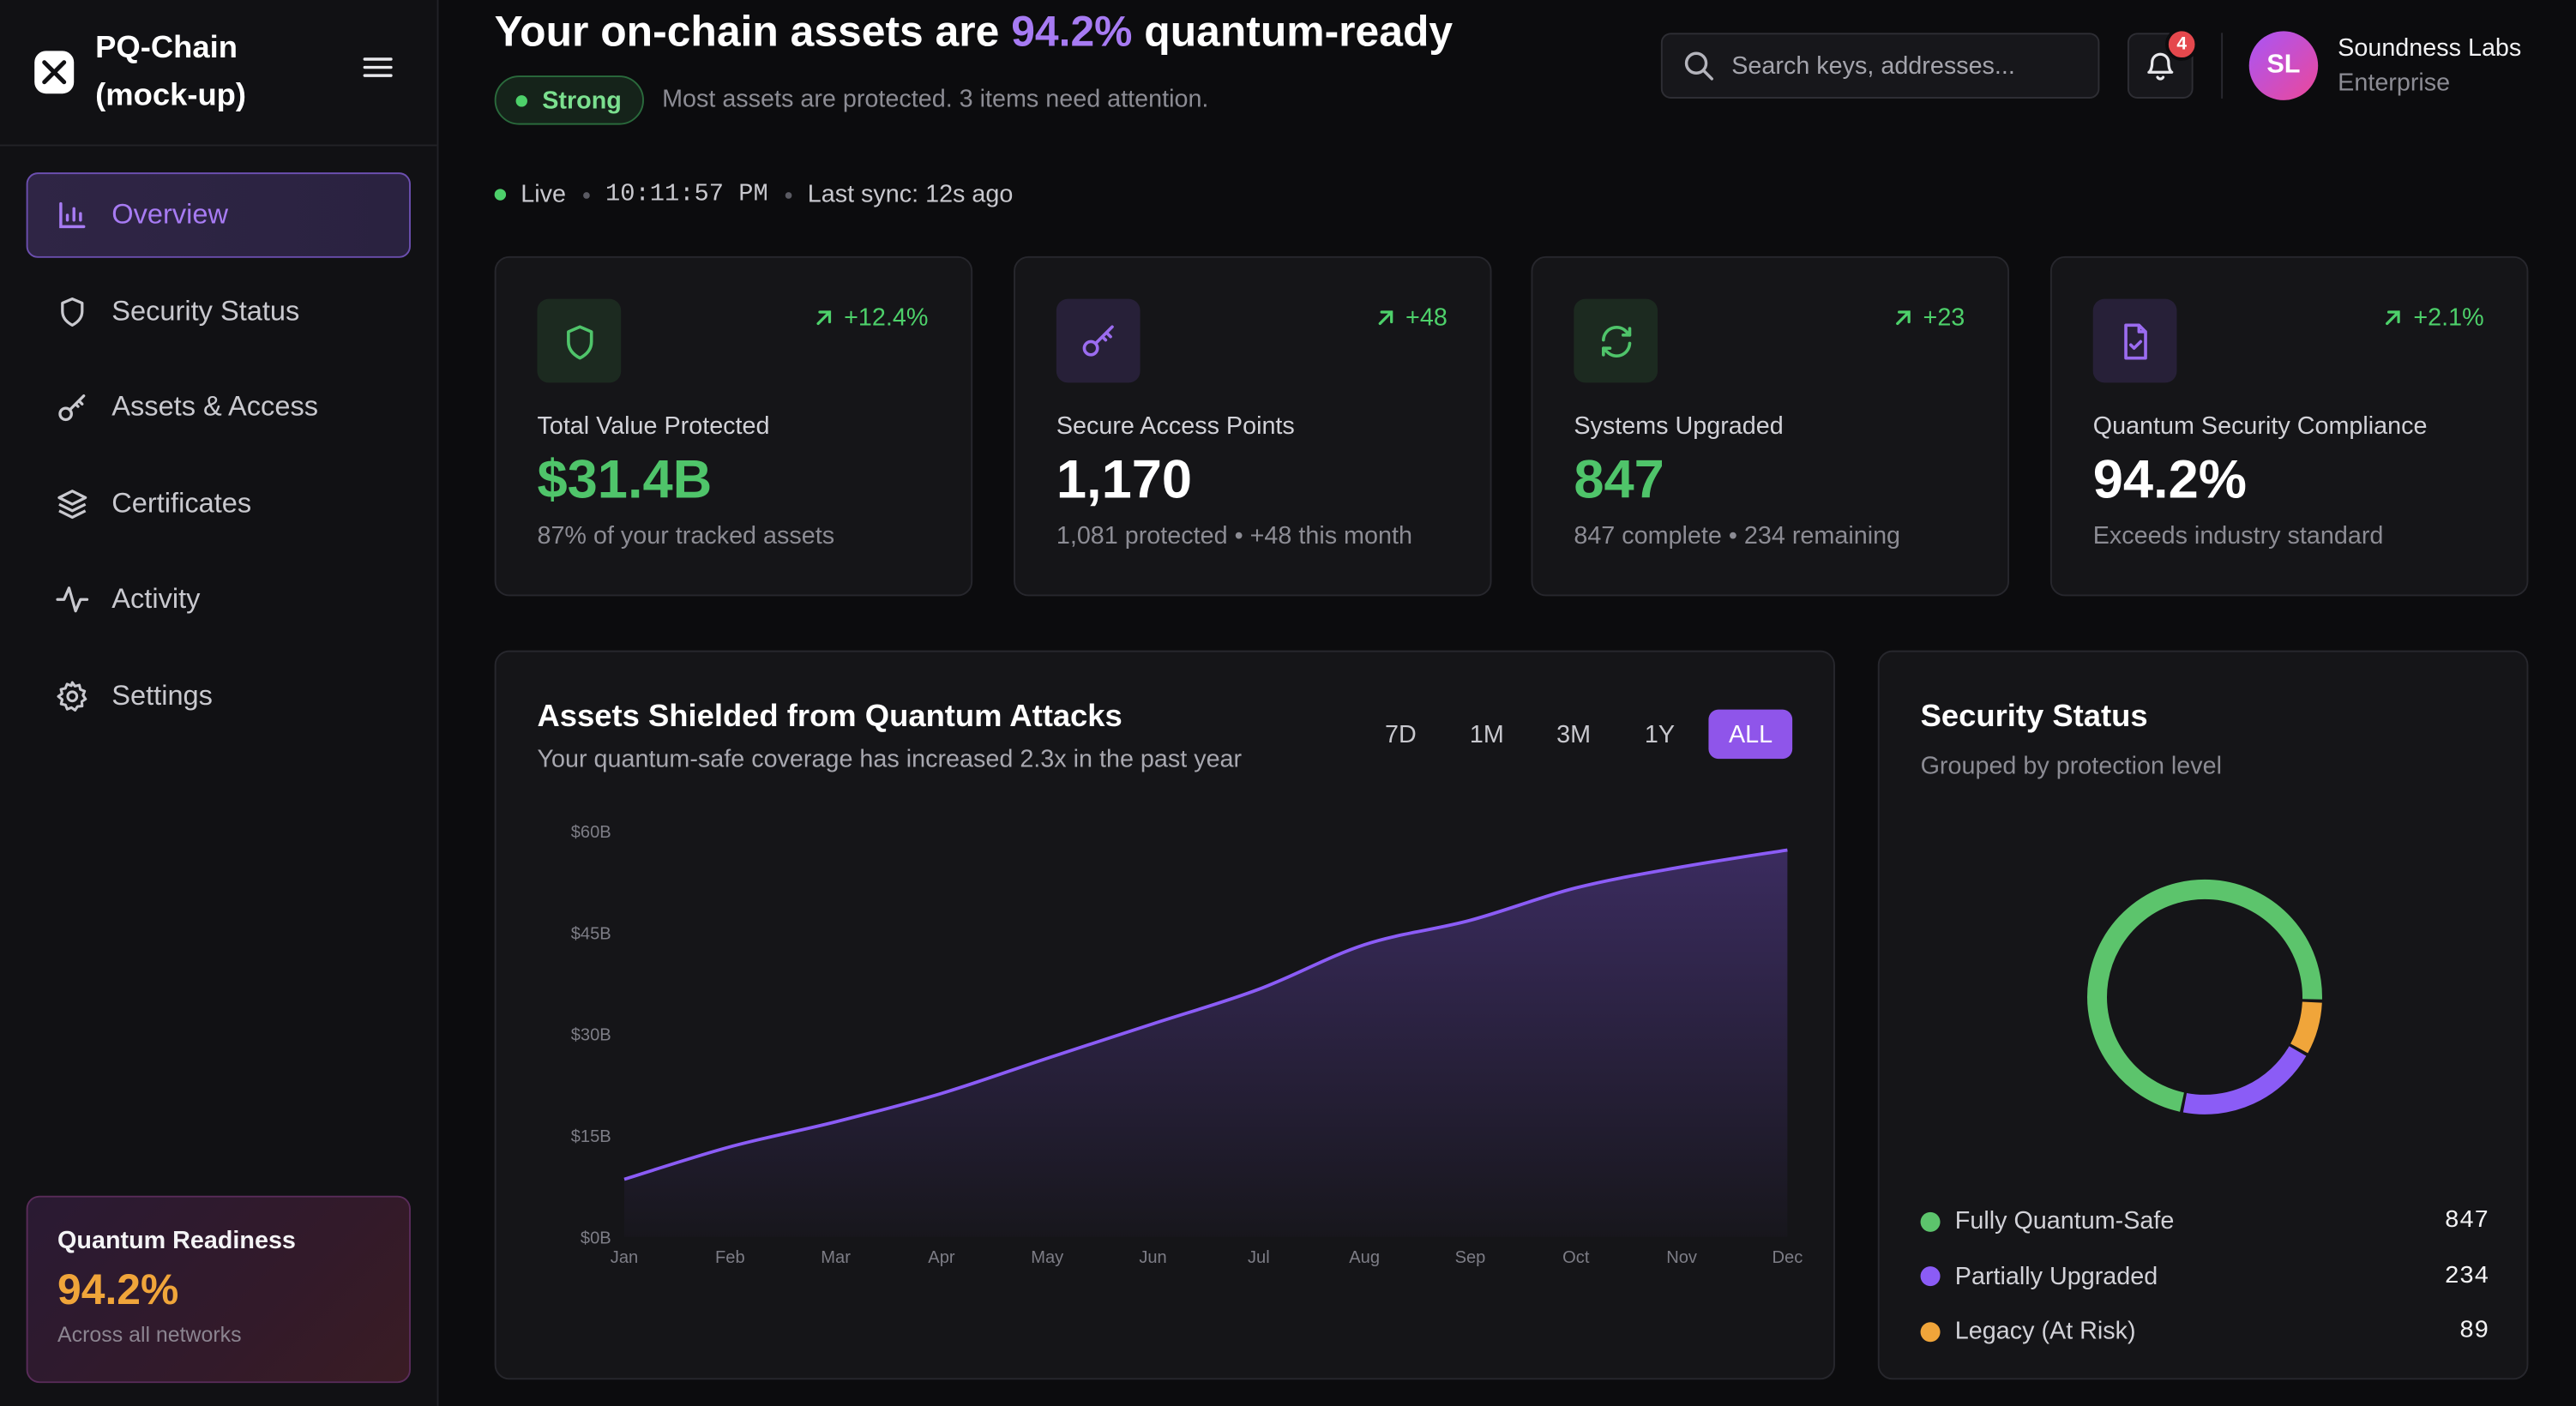  What do you see at coordinates (1486, 734) in the screenshot?
I see `range-tab-1m: 1M` at bounding box center [1486, 734].